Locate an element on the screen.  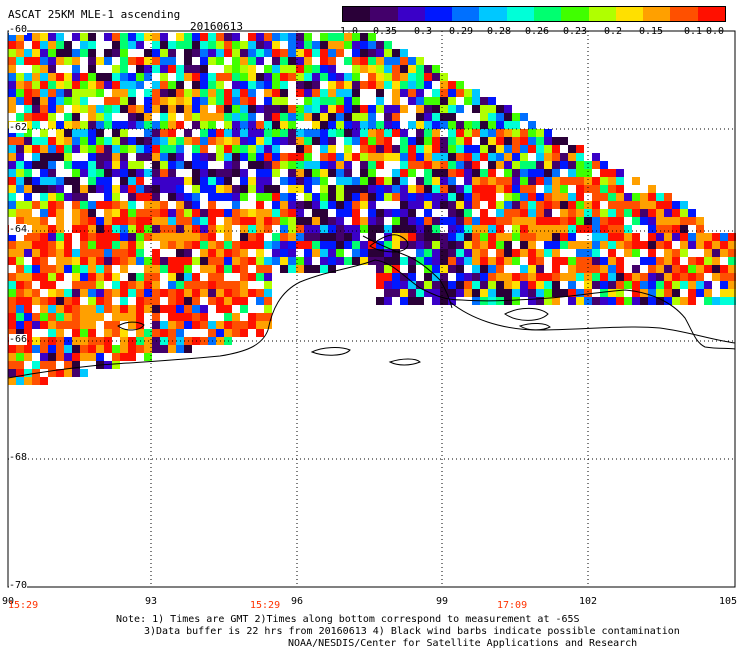
pass-time-label: 17:09 is located at coordinates (512, 605).